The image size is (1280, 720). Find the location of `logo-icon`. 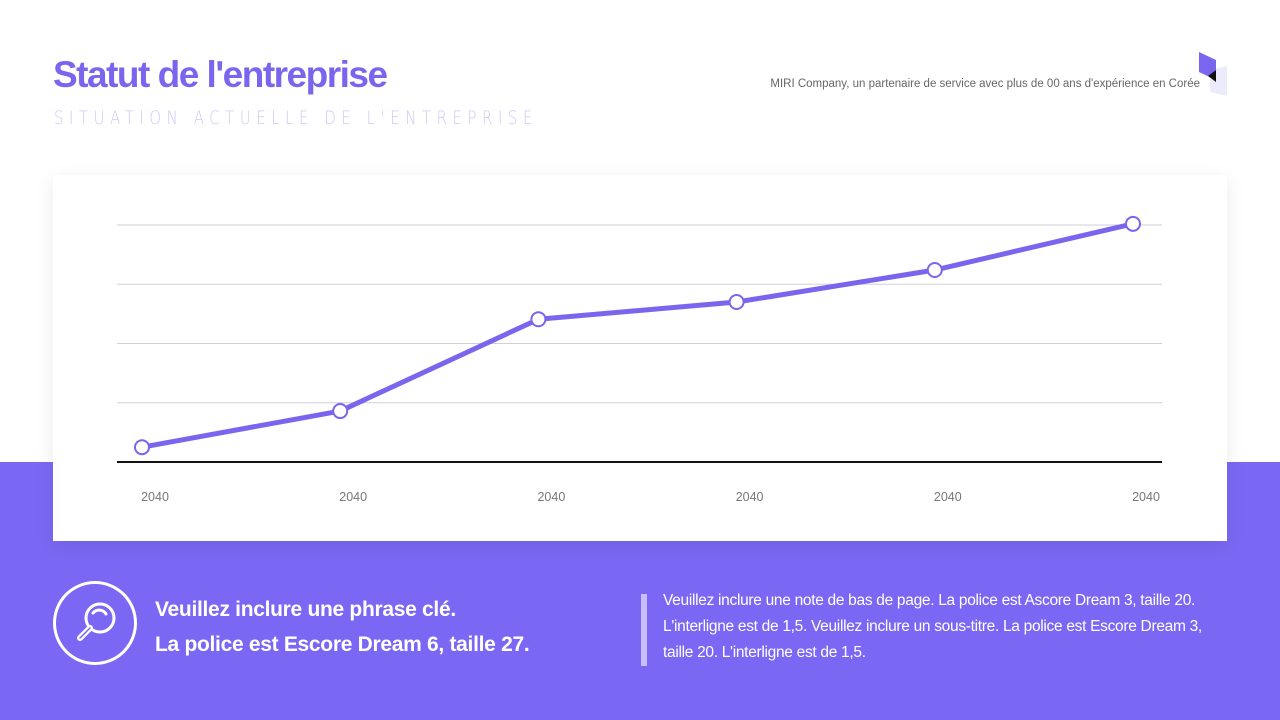

logo-icon is located at coordinates (1213, 74).